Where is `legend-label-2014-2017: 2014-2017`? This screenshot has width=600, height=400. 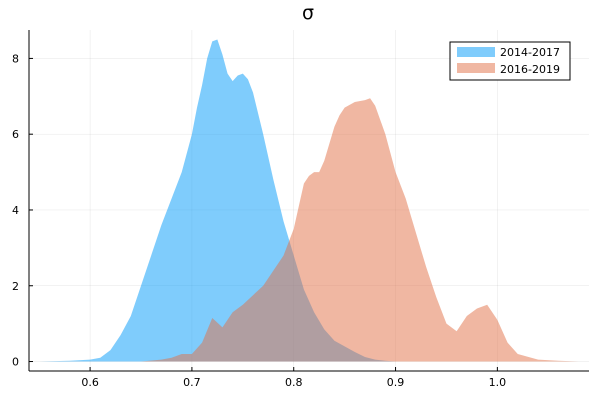
legend-label-2014-2017: 2014-2017 is located at coordinates (530, 52).